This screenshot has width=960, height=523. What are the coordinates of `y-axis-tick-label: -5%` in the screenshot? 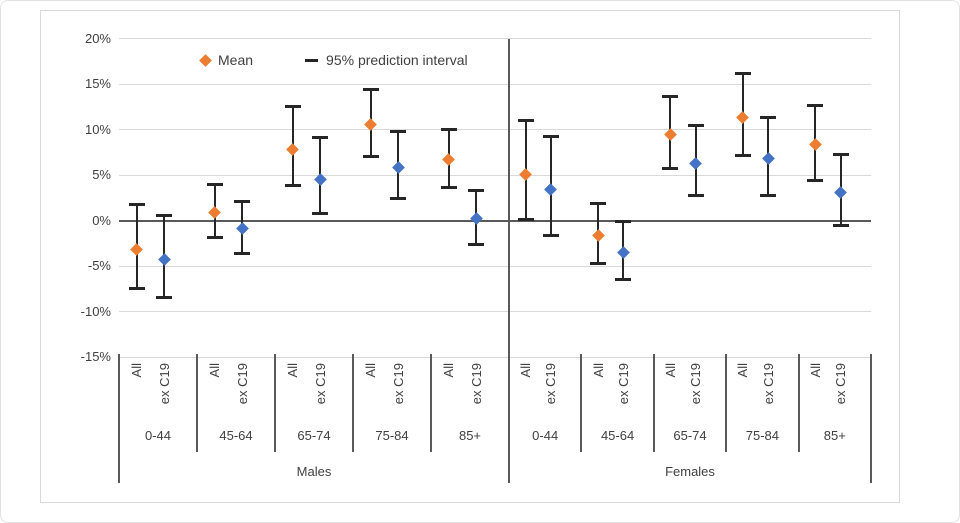 It's located at (99, 265).